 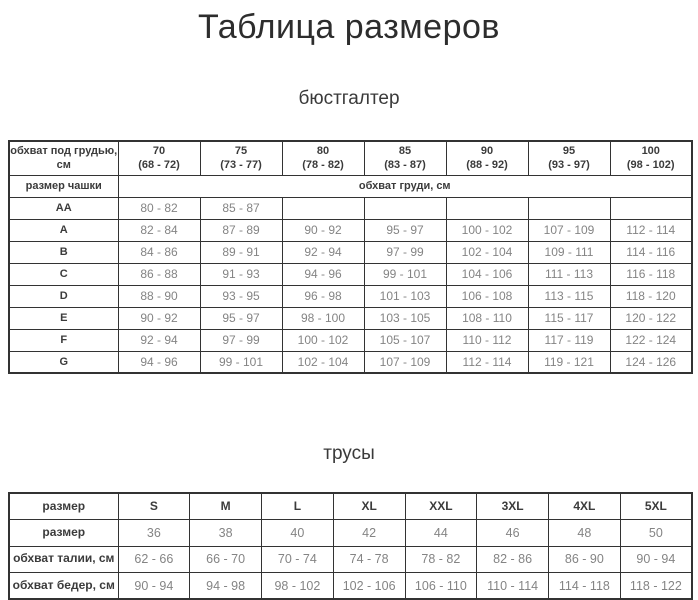 What do you see at coordinates (323, 318) in the screenshot?
I see `bust-range-cell: 98 - 100` at bounding box center [323, 318].